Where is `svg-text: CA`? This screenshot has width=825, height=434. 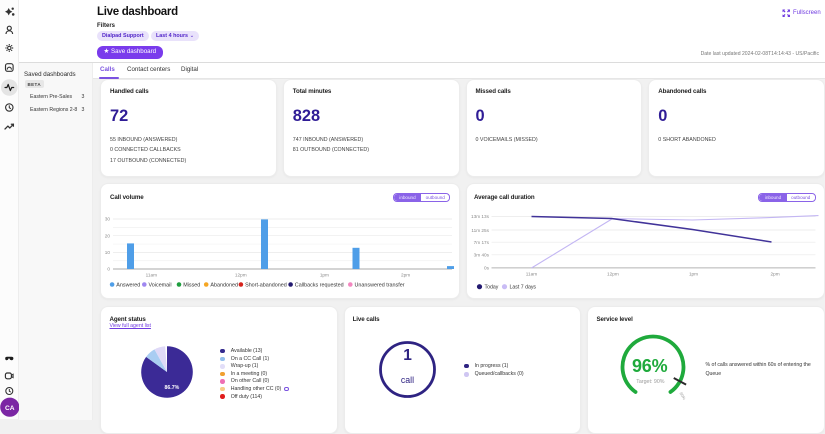
svg-text: CA is located at coordinates (10, 408).